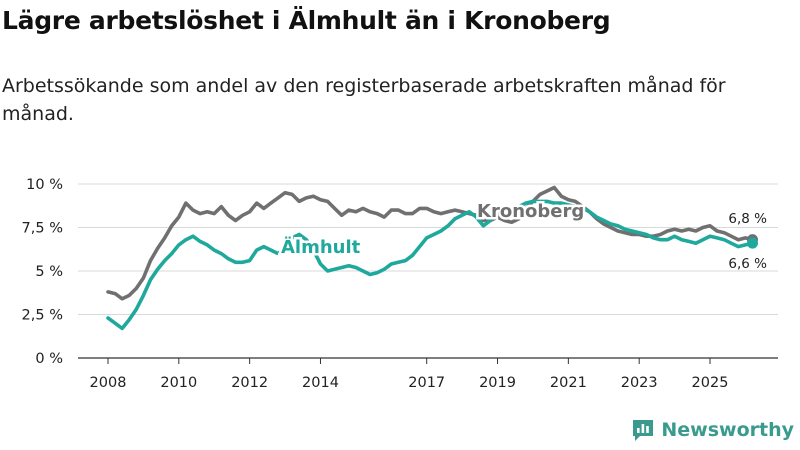 This screenshot has width=800, height=450. I want to click on y-tick-label: 10 %, so click(44, 185).